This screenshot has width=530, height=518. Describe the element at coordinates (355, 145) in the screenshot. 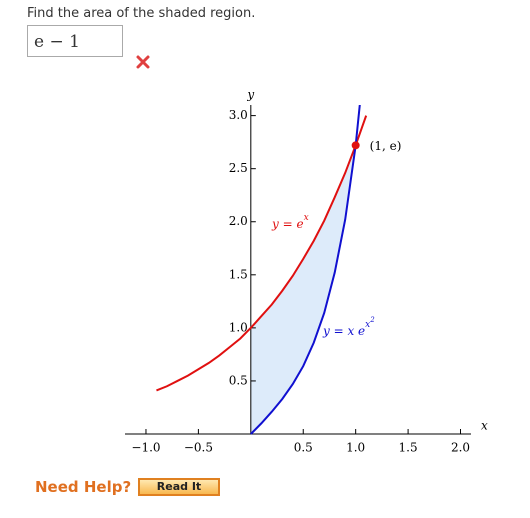

I see `point` at that location.